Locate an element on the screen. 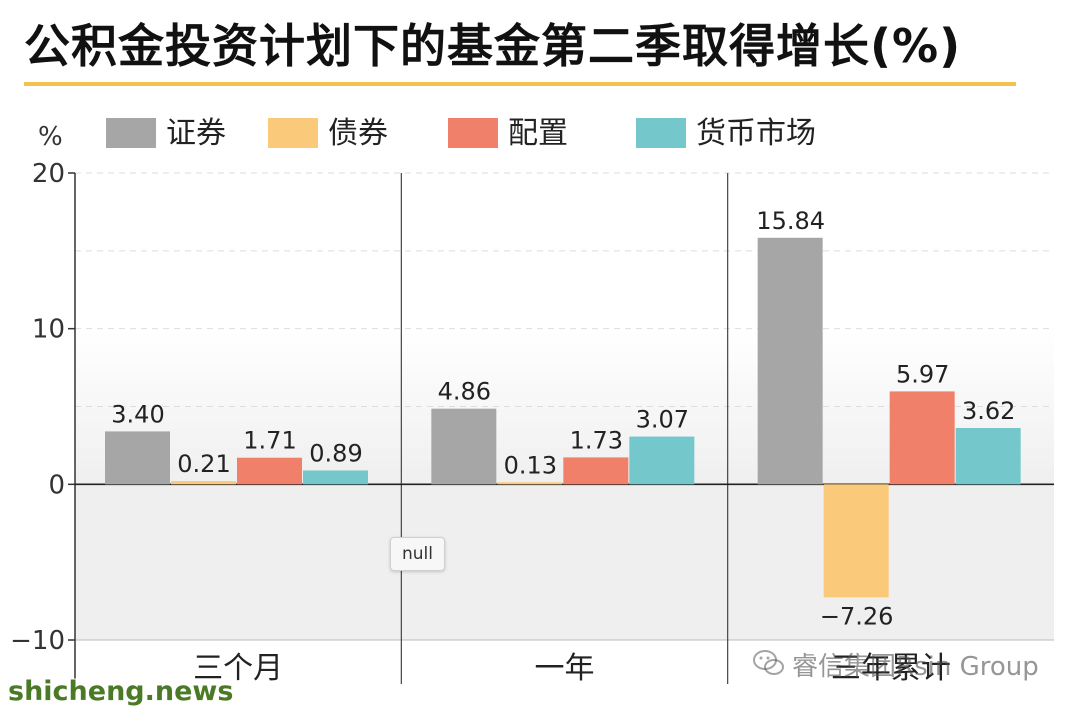 Image resolution: width=1080 pixels, height=712 pixels. data-label: 4.86 is located at coordinates (464, 392).